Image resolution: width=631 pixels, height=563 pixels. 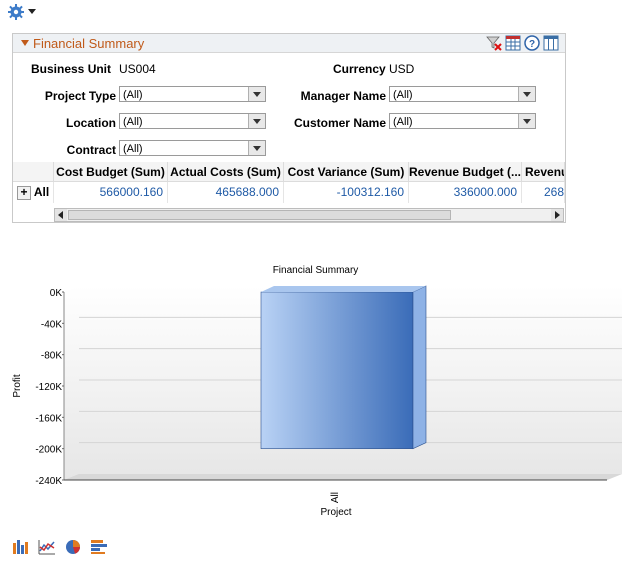 I want to click on panel-header: Financial Summary ?, so click(x=289, y=43).